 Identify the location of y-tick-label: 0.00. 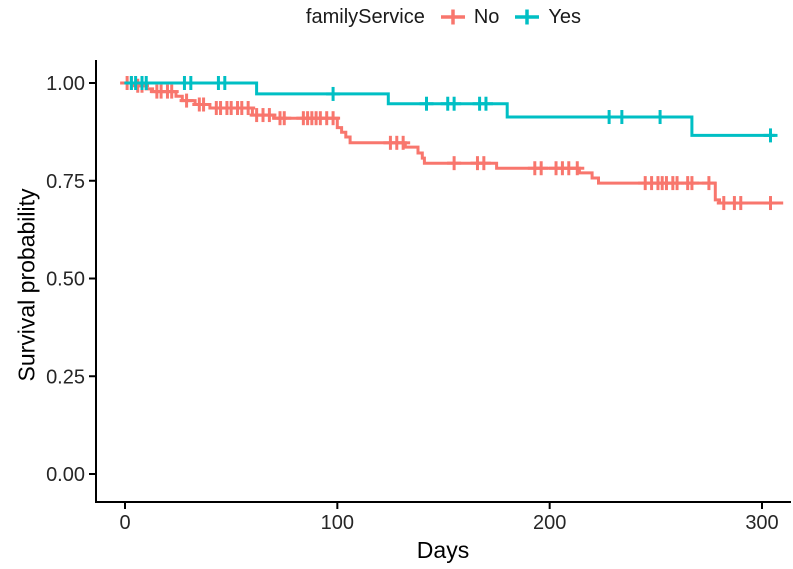
(65, 475).